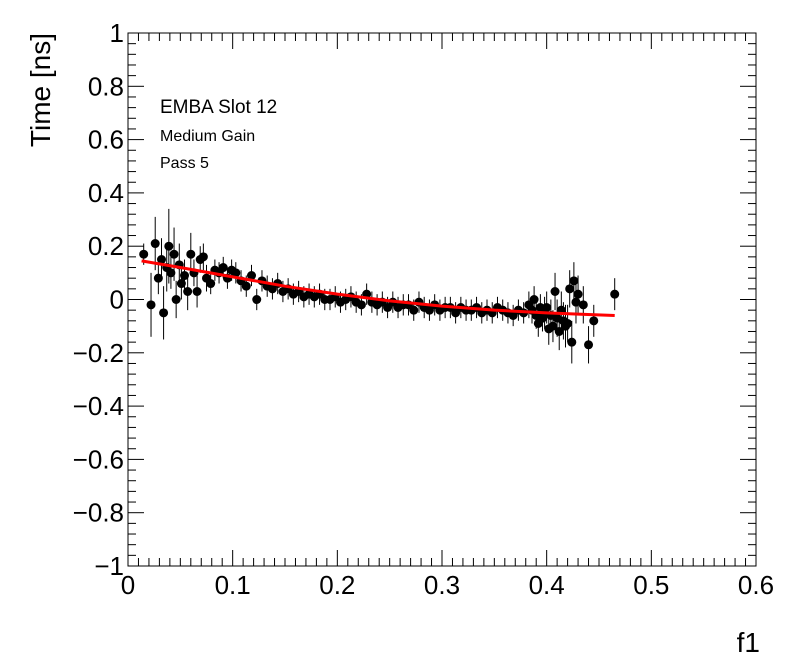 This screenshot has height=672, width=796. Describe the element at coordinates (756, 585) in the screenshot. I see `x-tick-label: 0.6` at that location.